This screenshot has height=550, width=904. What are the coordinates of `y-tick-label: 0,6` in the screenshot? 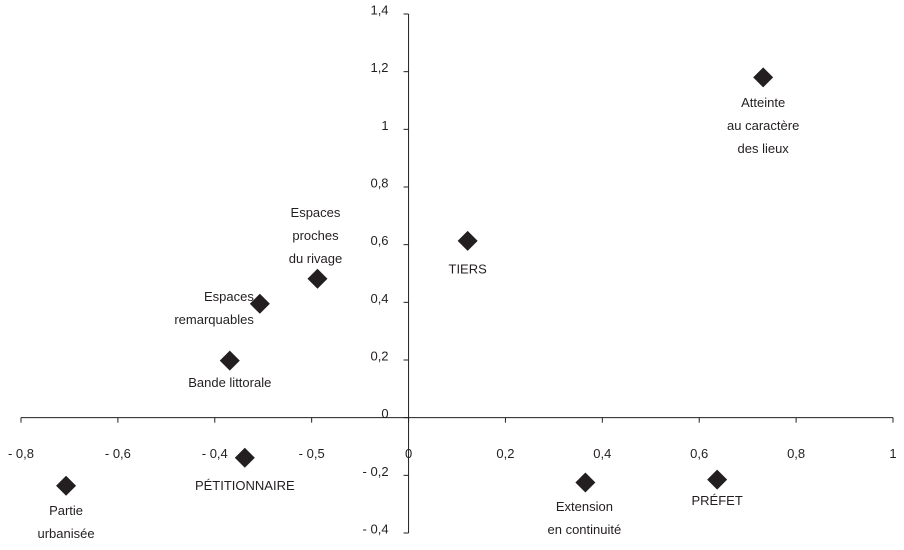 It's located at (379, 240).